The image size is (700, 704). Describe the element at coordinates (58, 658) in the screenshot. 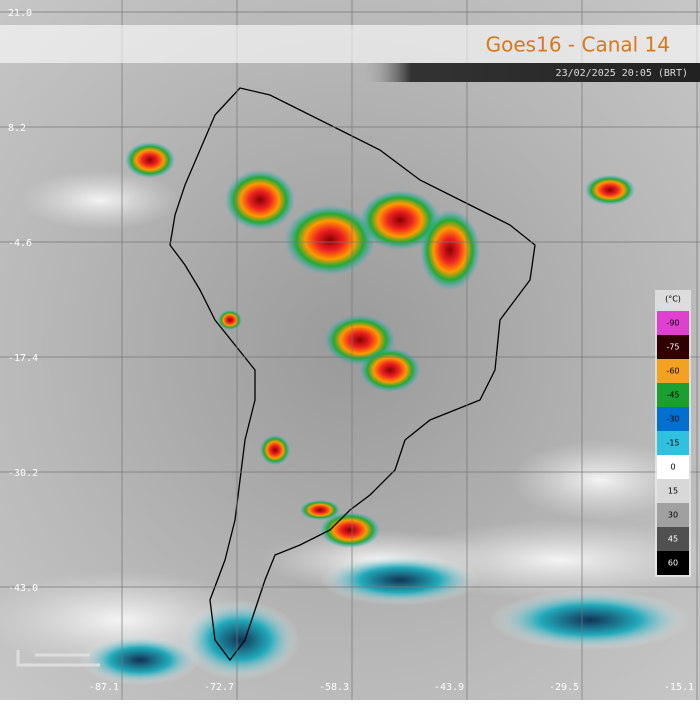

I see `logo` at that location.